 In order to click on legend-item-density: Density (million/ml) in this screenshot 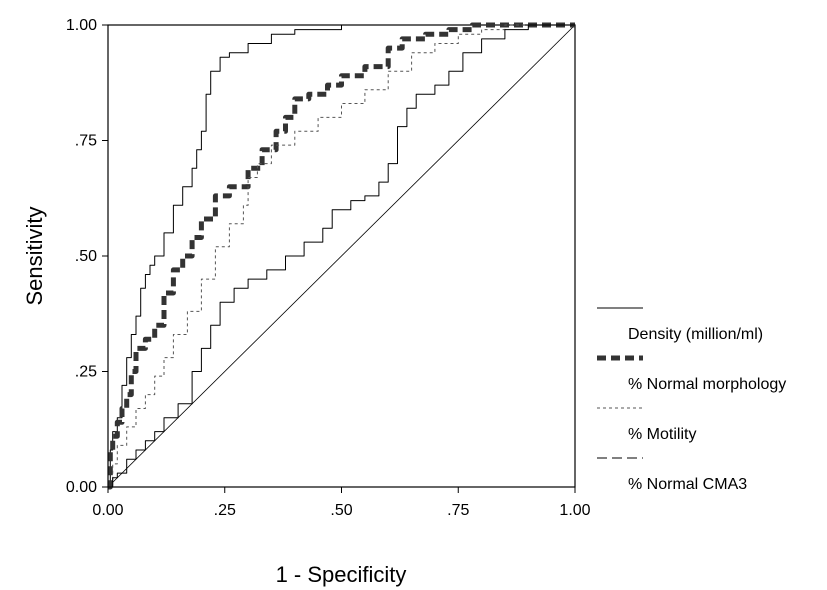, I will do `click(680, 325)`.